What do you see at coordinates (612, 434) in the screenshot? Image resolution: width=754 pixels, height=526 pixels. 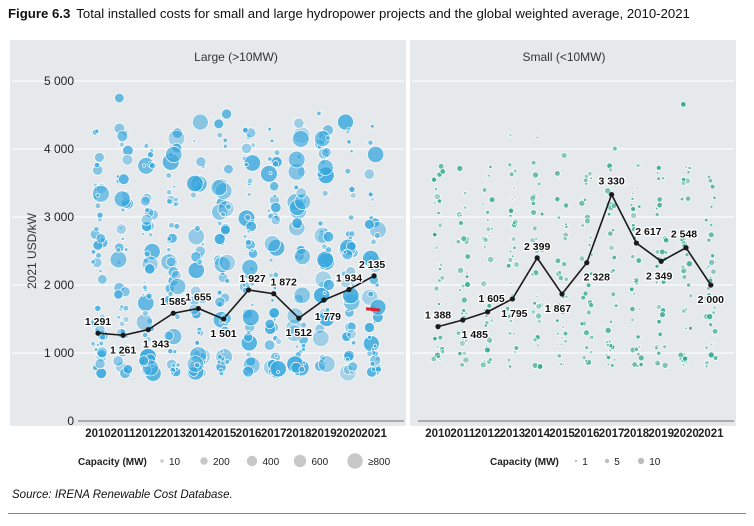 I see `x-tick-label: 2017` at bounding box center [612, 434].